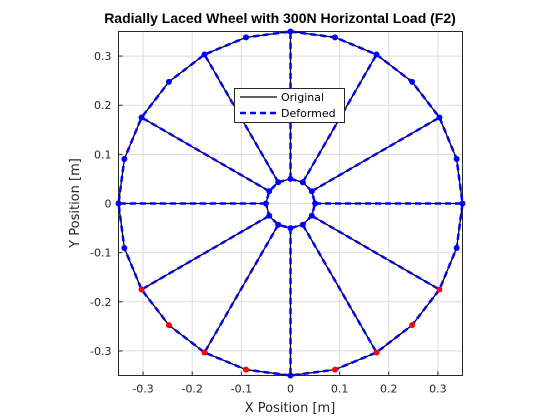  Describe the element at coordinates (389, 389) in the screenshot. I see `x-tick-label: 0.2` at that location.